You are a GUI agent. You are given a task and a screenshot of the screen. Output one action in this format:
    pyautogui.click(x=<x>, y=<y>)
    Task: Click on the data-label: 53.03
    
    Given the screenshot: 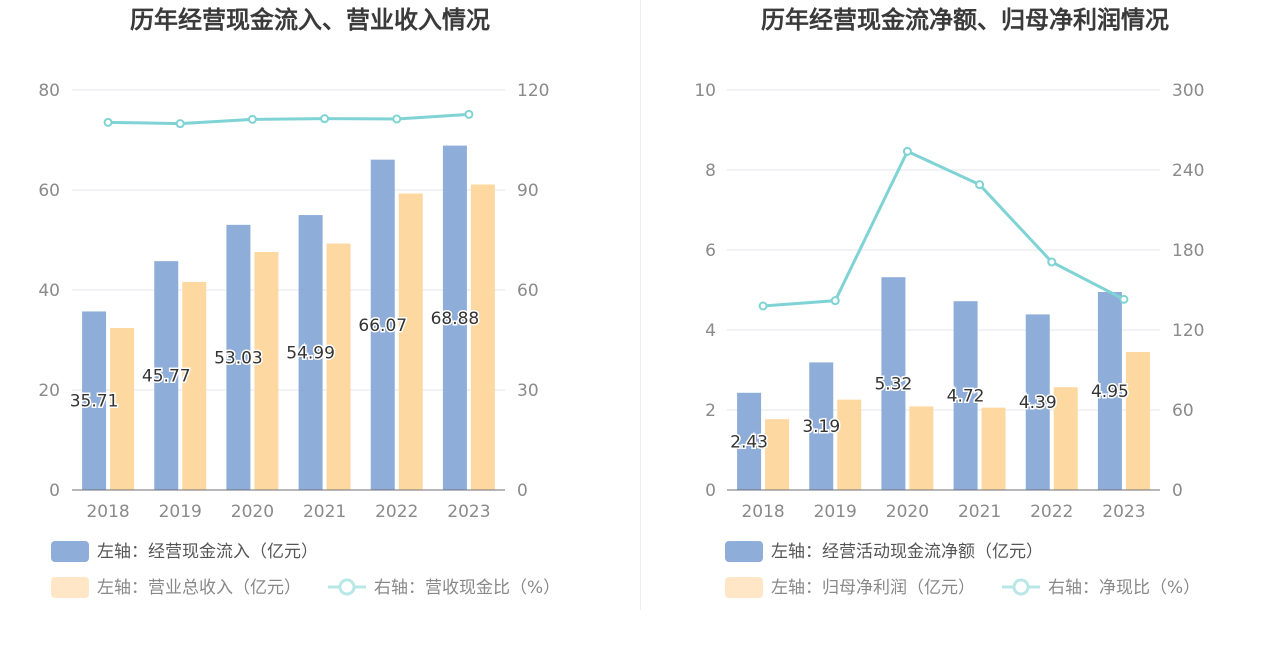 What is the action you would take?
    pyautogui.click(x=238, y=358)
    